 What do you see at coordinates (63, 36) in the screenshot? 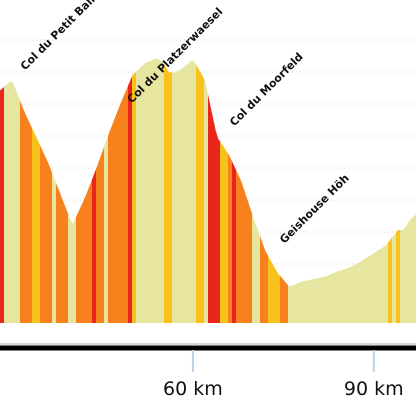
I see `pass-label: Col du Petit Ballon` at bounding box center [63, 36].